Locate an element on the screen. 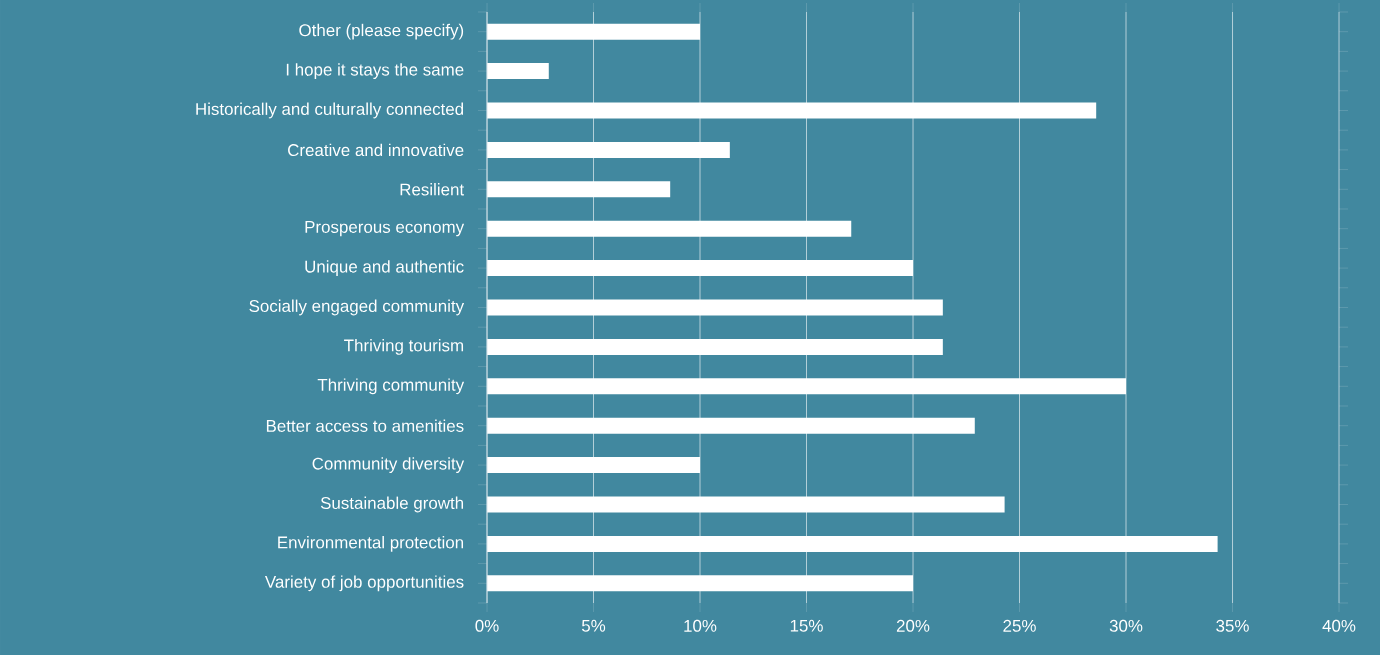 This screenshot has width=1380, height=655. y-tick-label: Resilient is located at coordinates (432, 189).